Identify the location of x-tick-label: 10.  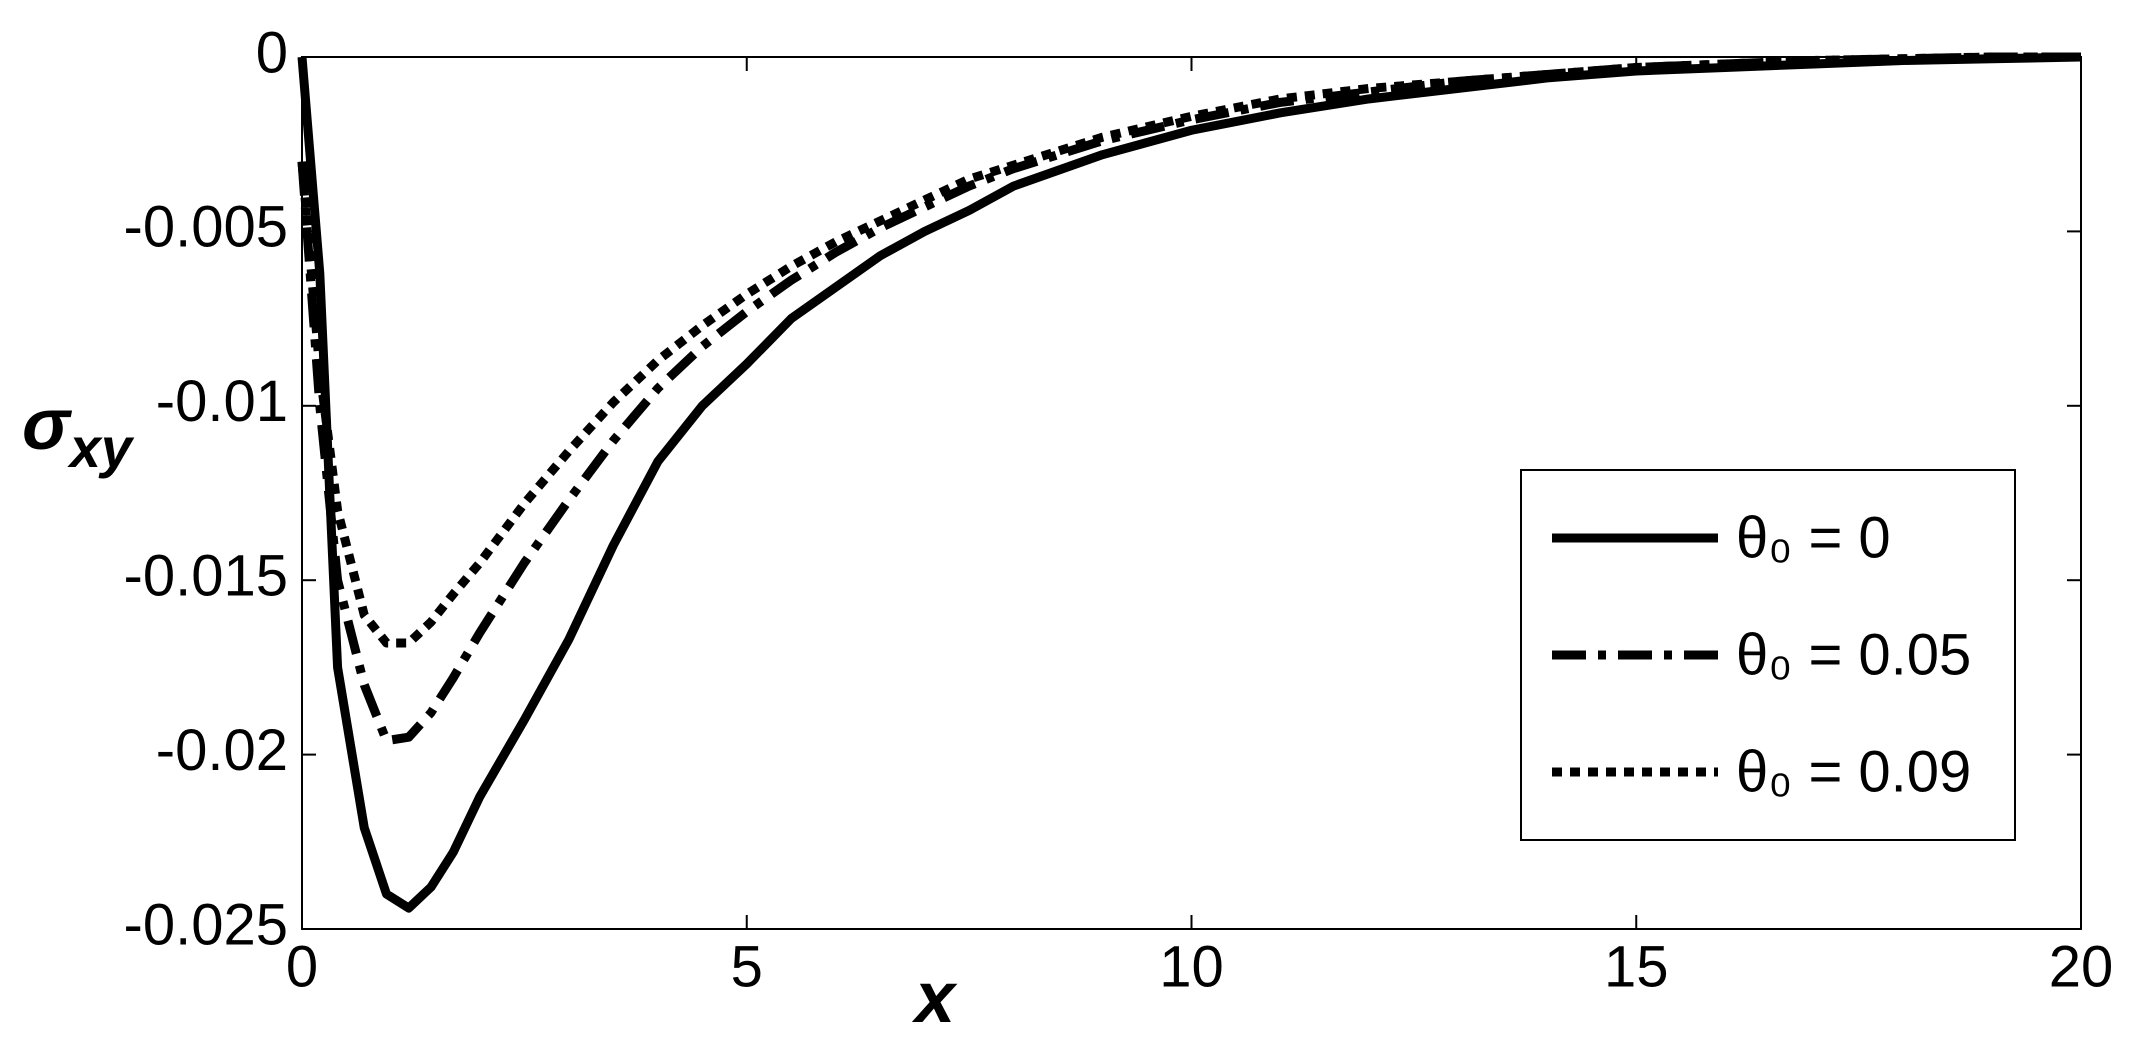
(1191, 966).